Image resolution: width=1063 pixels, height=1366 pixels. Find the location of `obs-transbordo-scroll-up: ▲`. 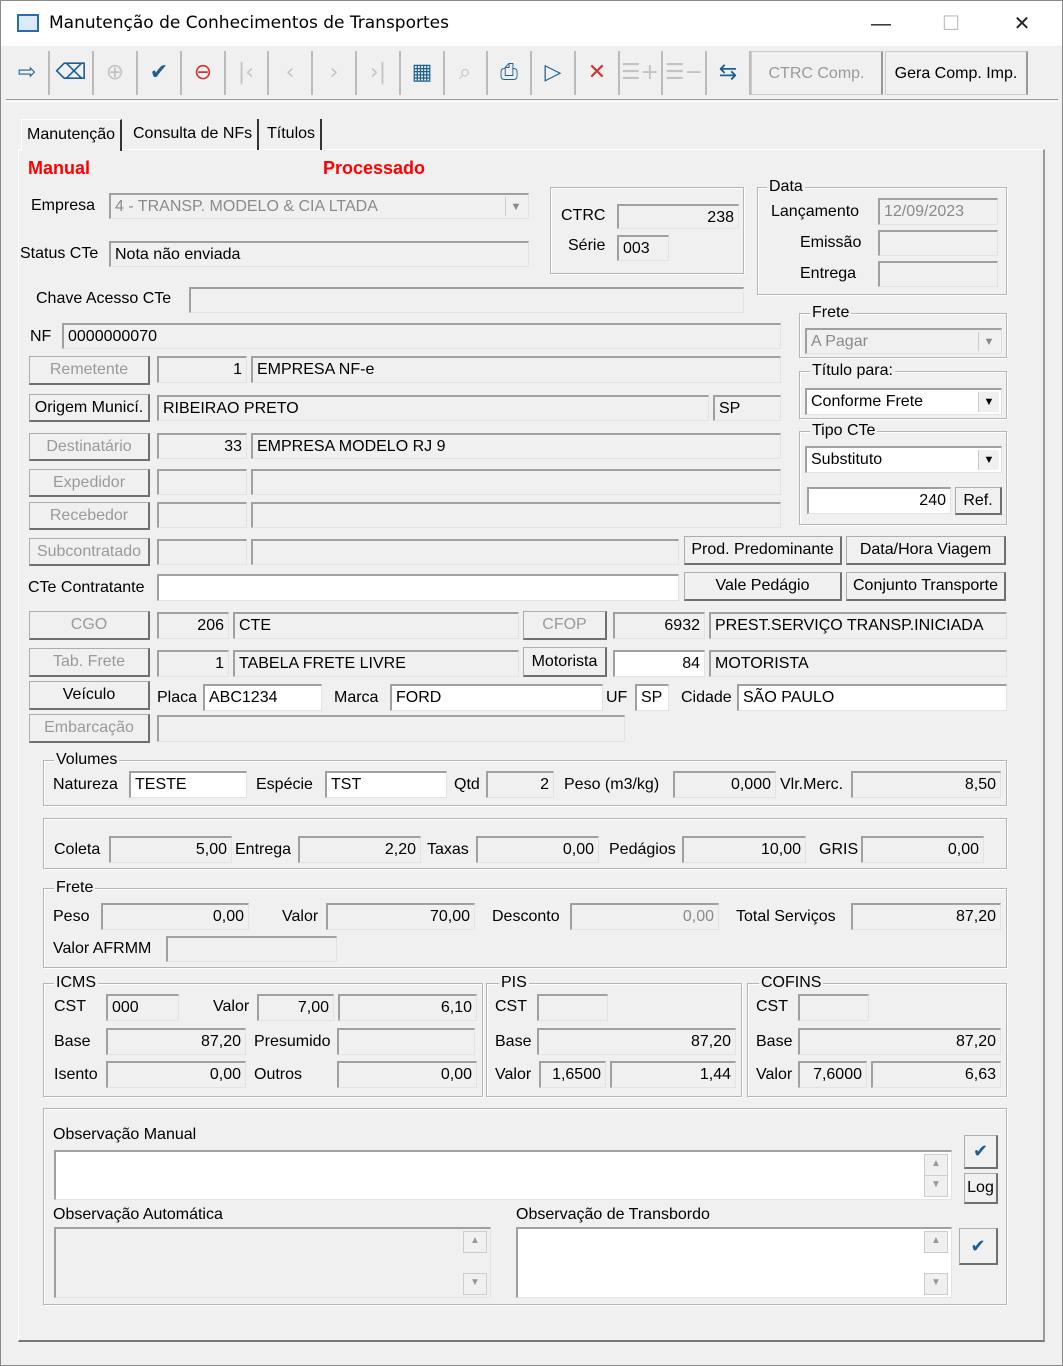

obs-transbordo-scroll-up: ▲ is located at coordinates (936, 1242).